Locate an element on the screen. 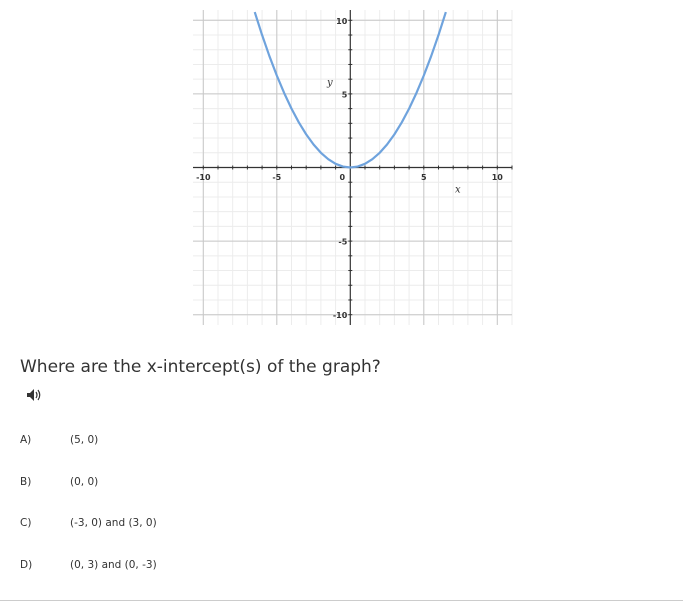  x-tick-label: 5 is located at coordinates (424, 177).